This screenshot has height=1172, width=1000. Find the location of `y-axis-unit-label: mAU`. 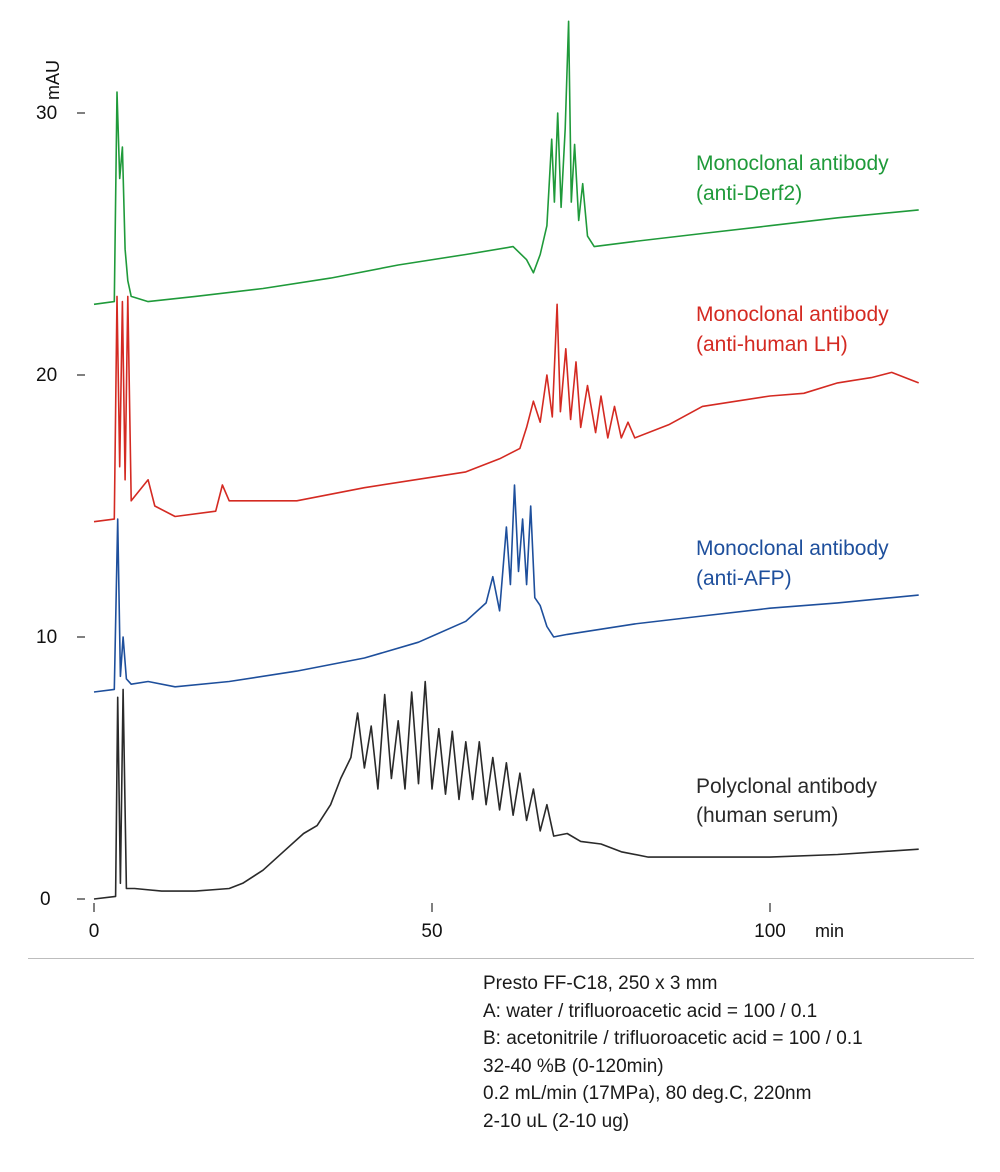

y-axis-unit-label: mAU is located at coordinates (53, 80).